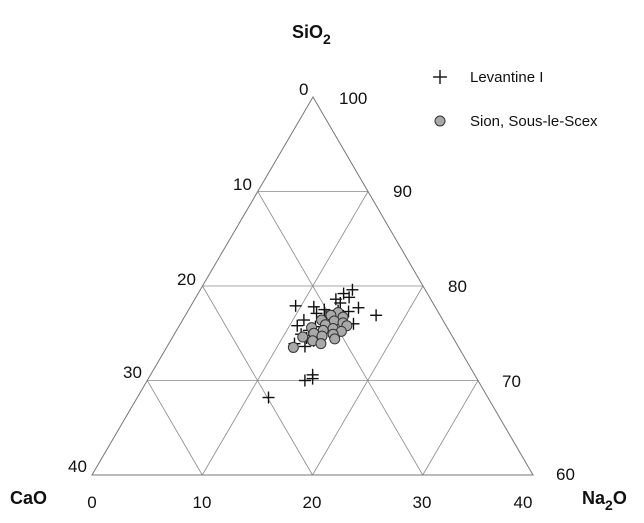 The height and width of the screenshot is (523, 644). I want to click on sio2-tick-90: 90, so click(402, 191).